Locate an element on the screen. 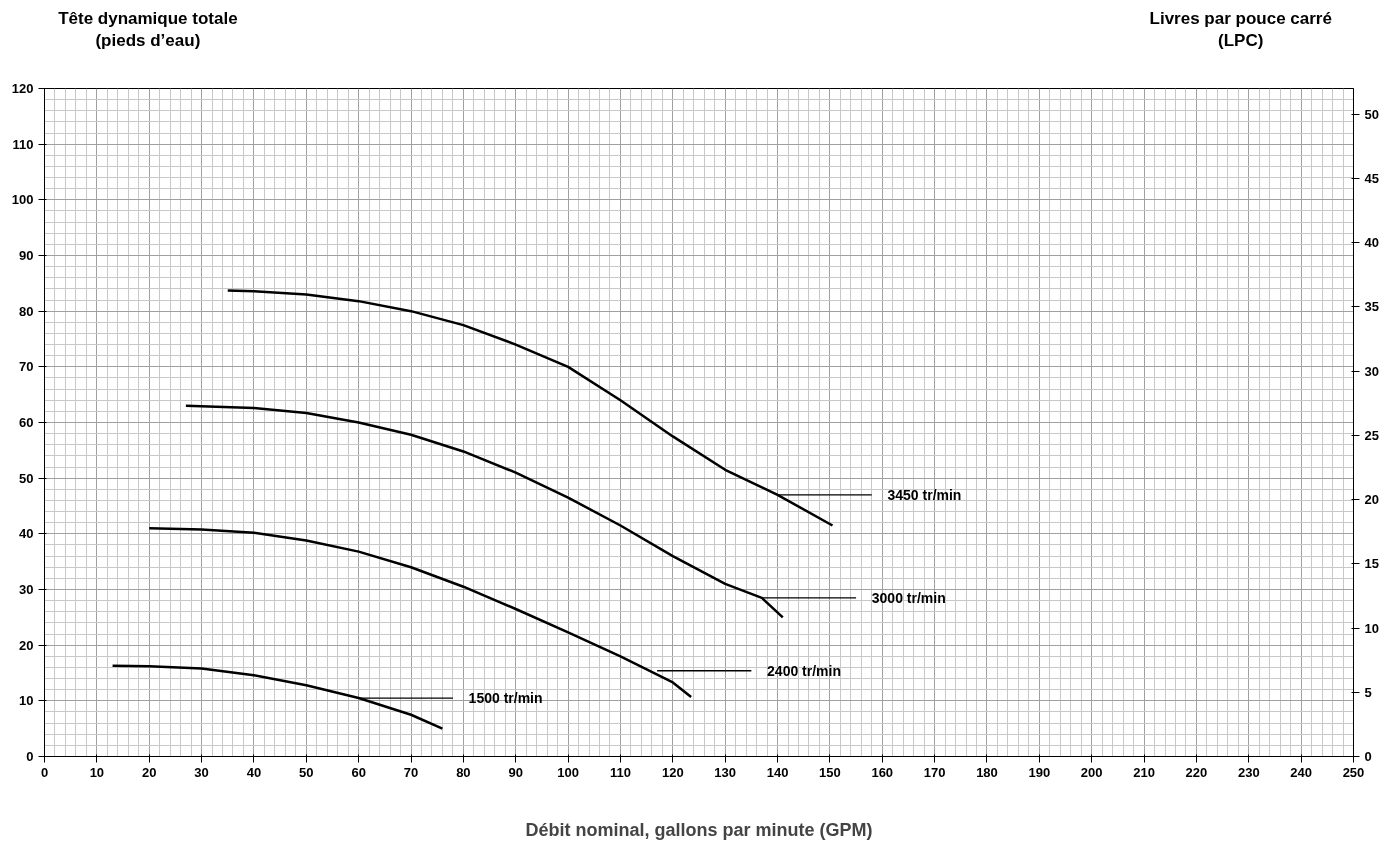 The width and height of the screenshot is (1393, 852). x-tick-label: 20 is located at coordinates (149, 772).